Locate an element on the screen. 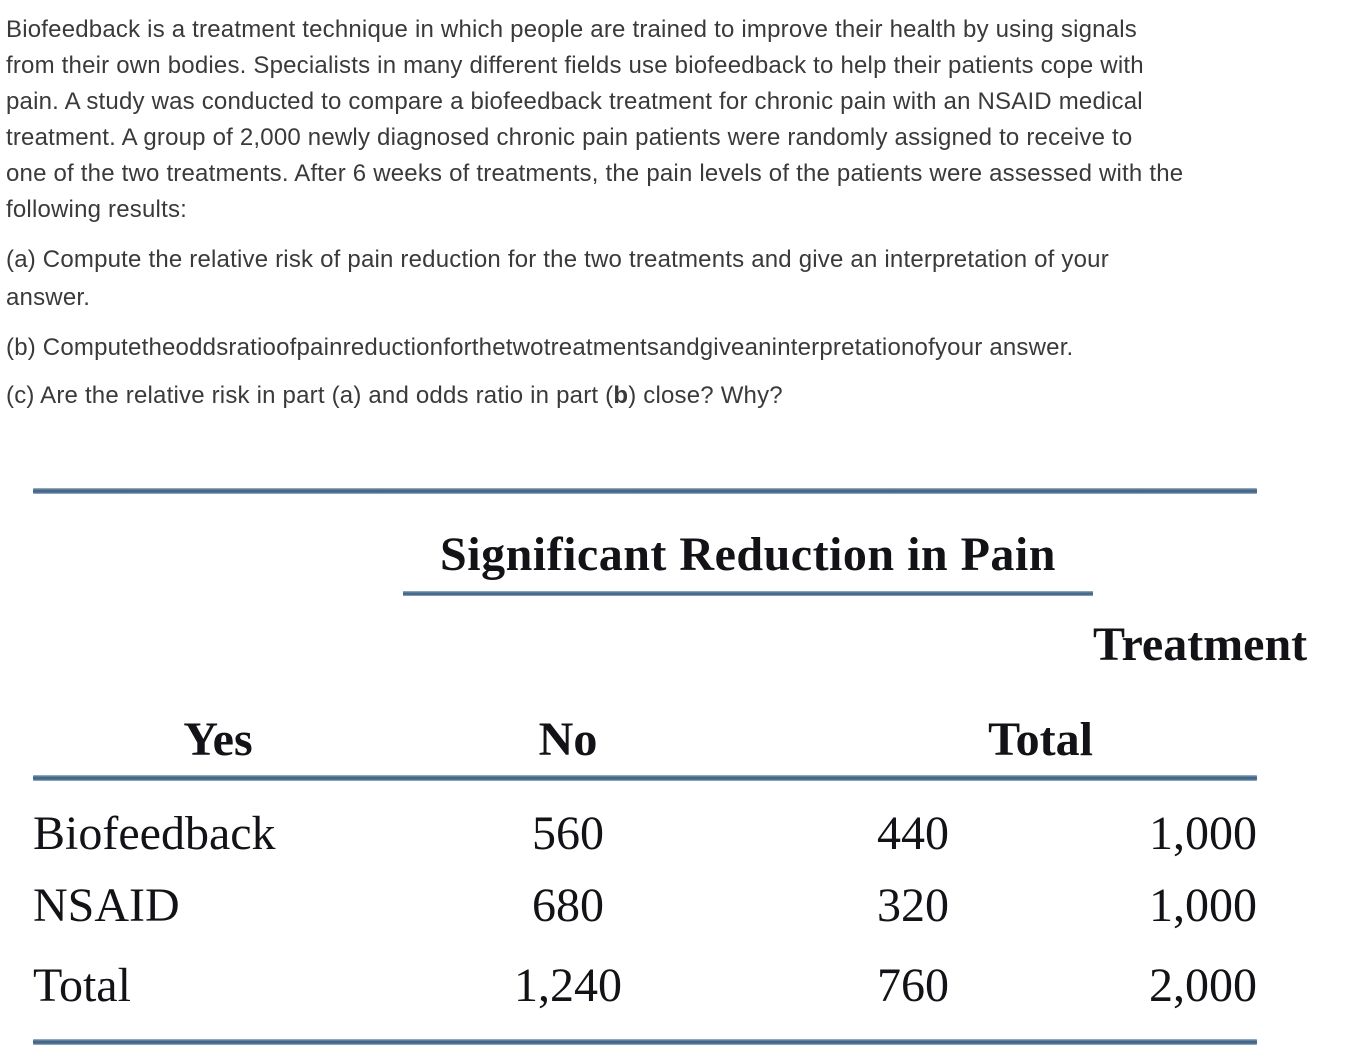 The image size is (1370, 1045). cell-treatment: Biofeedback is located at coordinates (154, 833).